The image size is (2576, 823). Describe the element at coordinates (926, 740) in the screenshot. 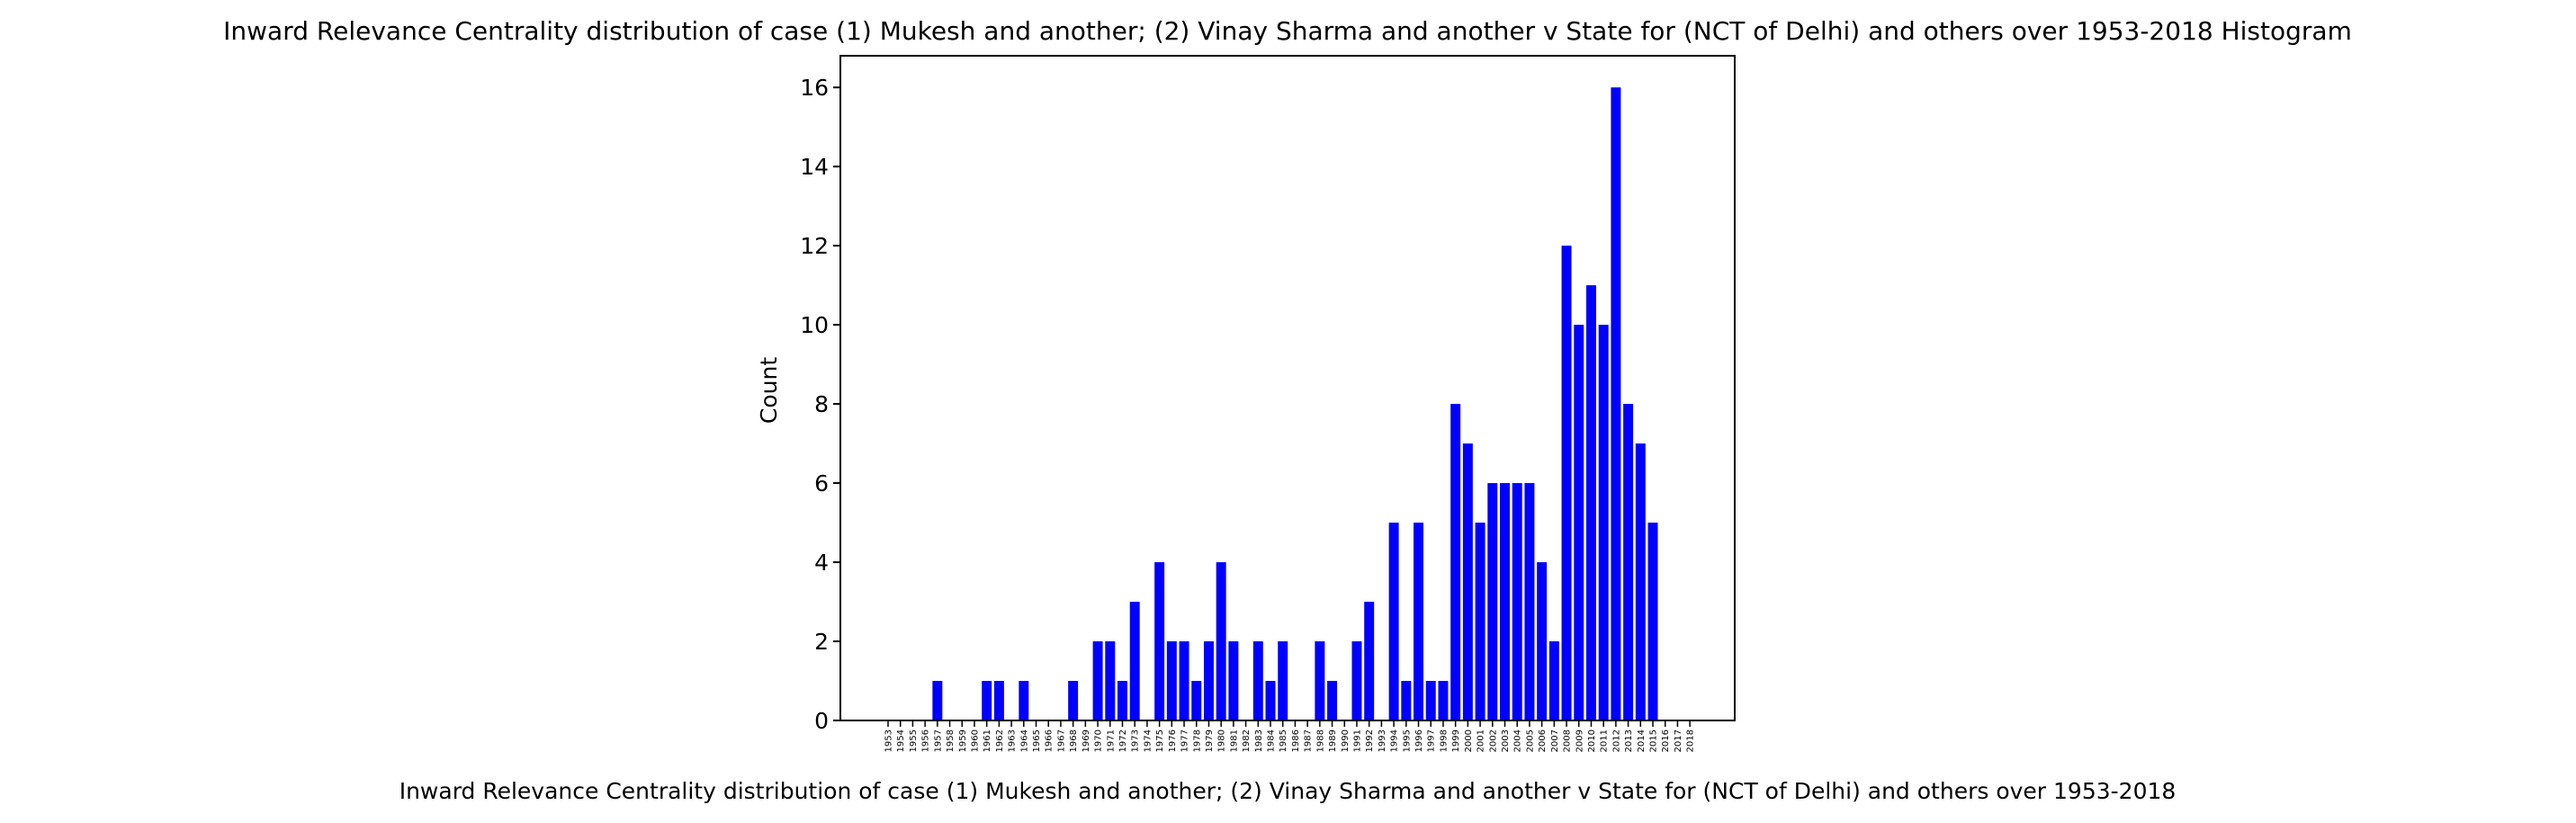

I see `x-tick-label-1956: 1956` at that location.